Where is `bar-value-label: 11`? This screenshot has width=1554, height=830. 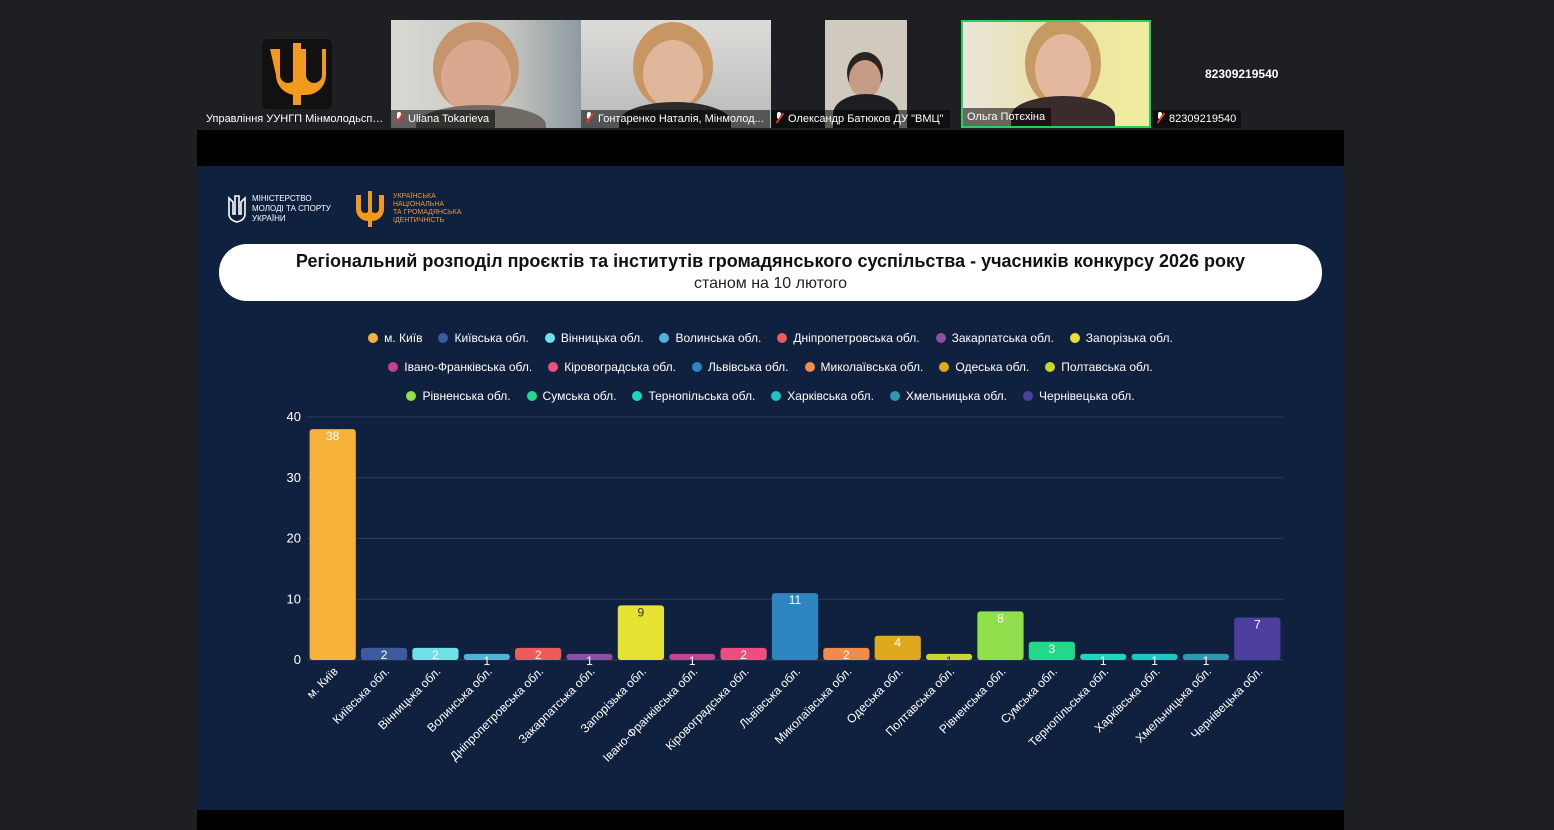 bar-value-label: 11 is located at coordinates (795, 600).